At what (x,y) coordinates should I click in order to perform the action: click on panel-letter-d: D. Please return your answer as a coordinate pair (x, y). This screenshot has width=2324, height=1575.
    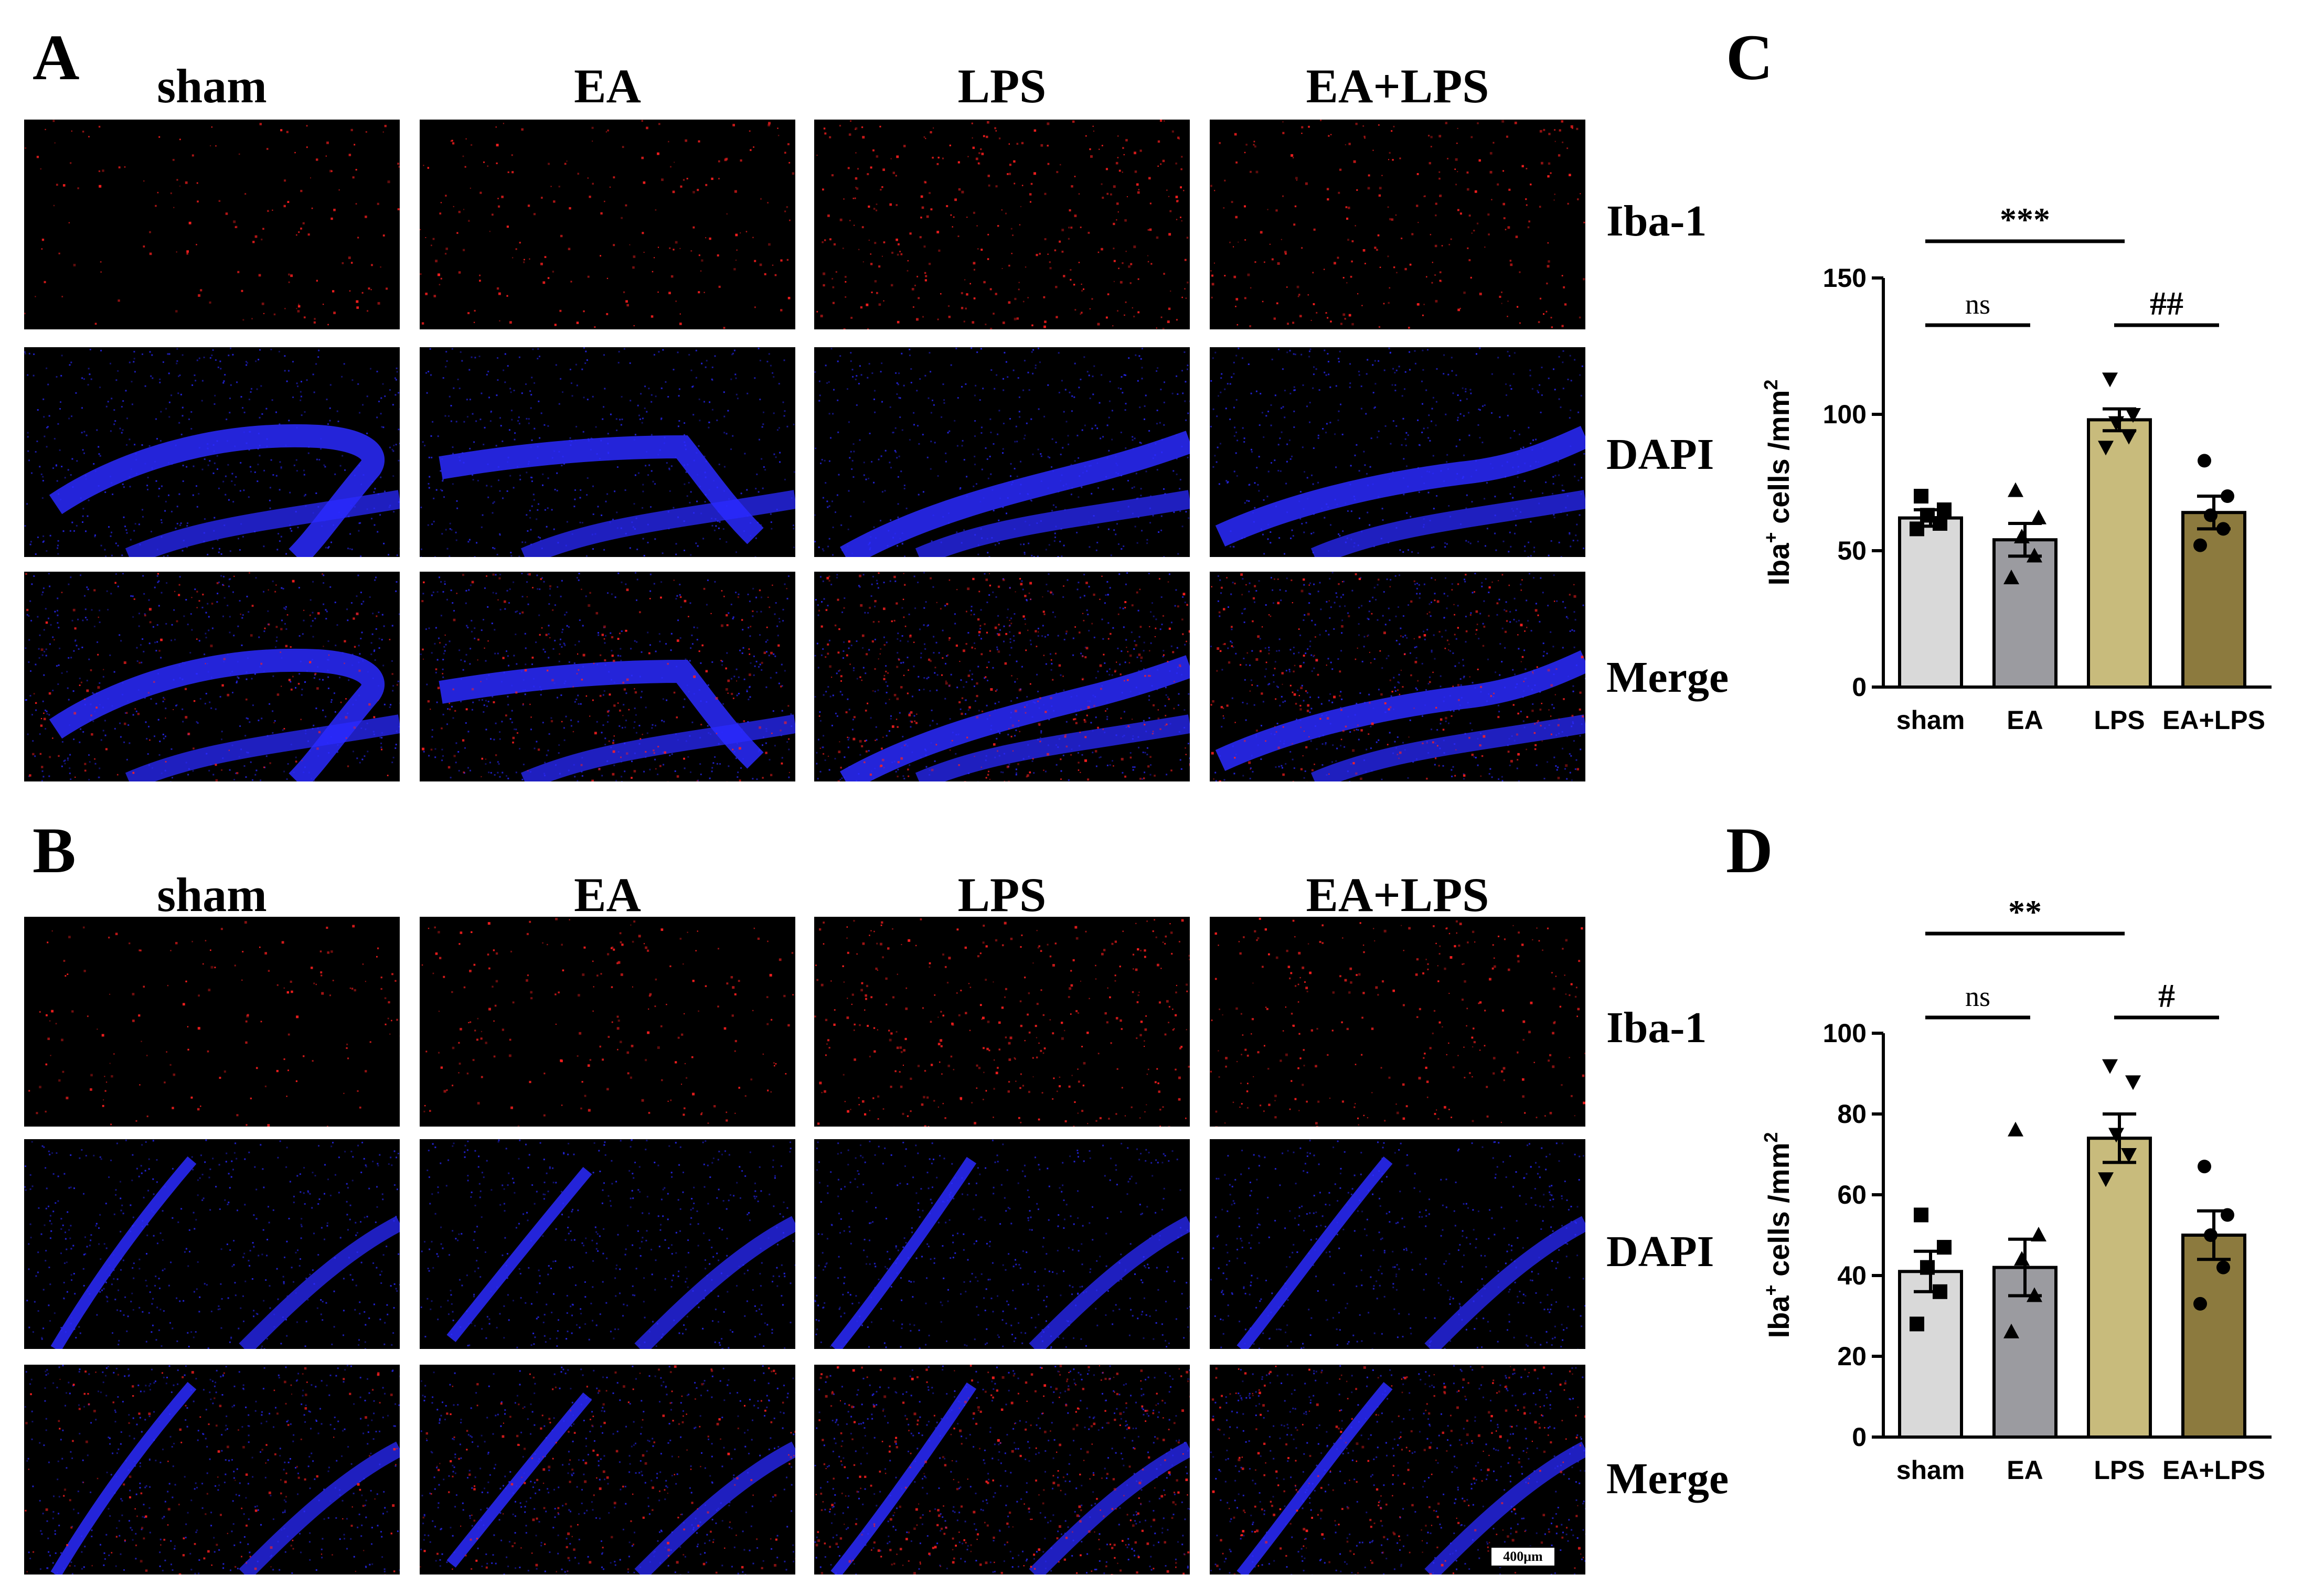
    Looking at the image, I should click on (1750, 851).